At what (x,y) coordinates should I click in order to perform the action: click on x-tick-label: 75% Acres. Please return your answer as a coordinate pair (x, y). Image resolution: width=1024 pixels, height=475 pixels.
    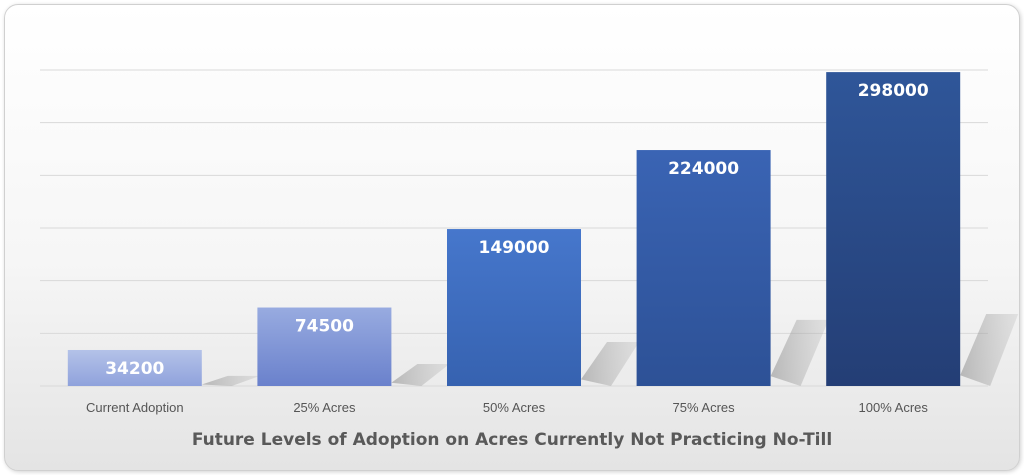
    Looking at the image, I should click on (704, 407).